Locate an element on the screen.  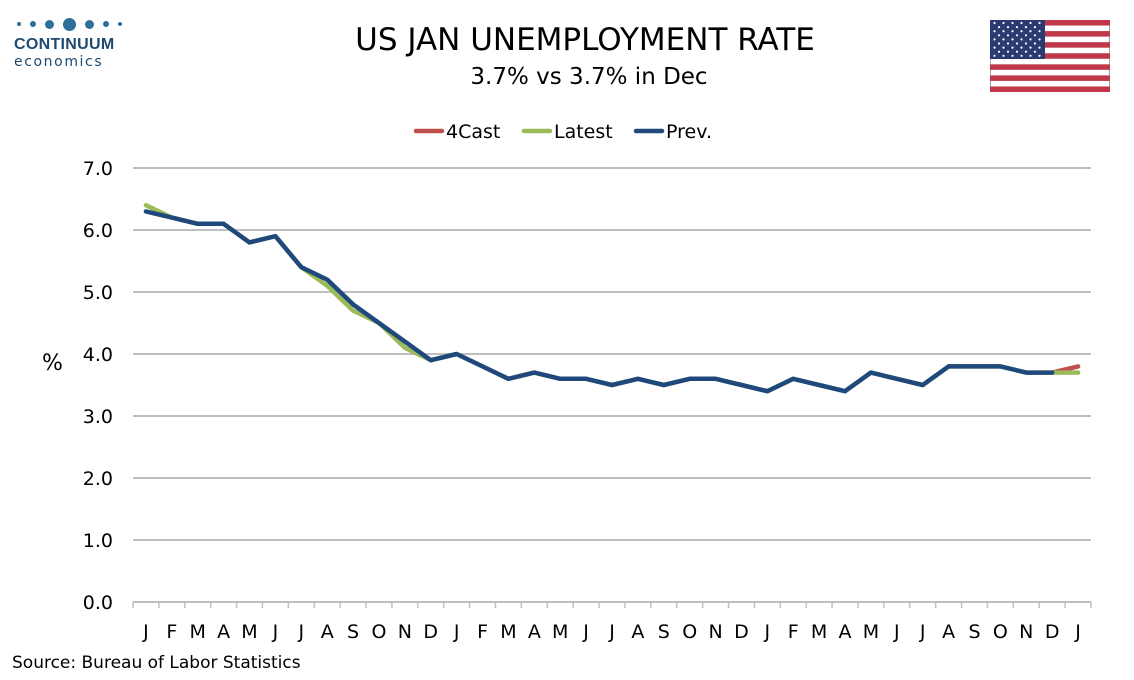
y-axis-label: % is located at coordinates (52, 363).